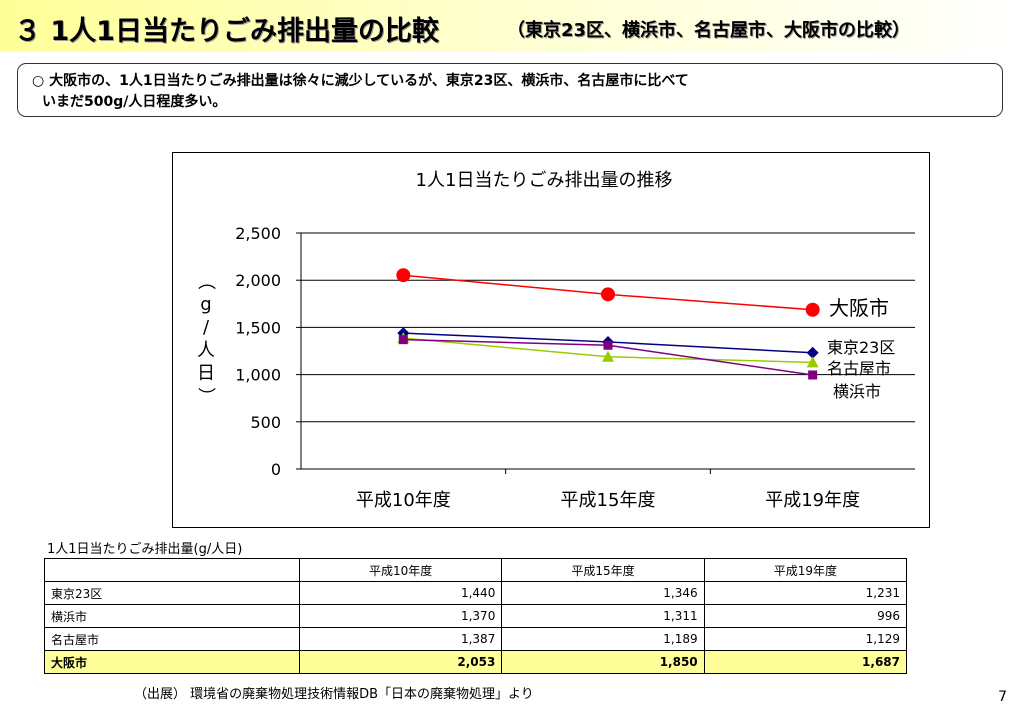 Image resolution: width=1023 pixels, height=708 pixels. I want to click on legend-label: 東京23区, so click(861, 347).